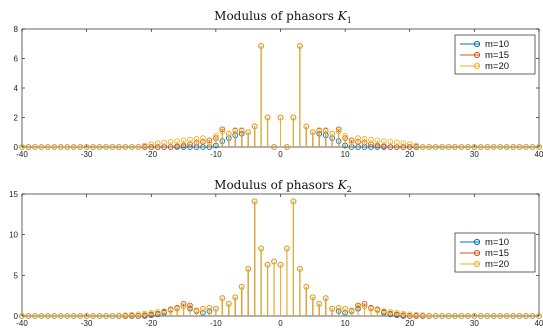  I want to click on chart-k1-legend: m=10 m=15 m=20, so click(495, 54).